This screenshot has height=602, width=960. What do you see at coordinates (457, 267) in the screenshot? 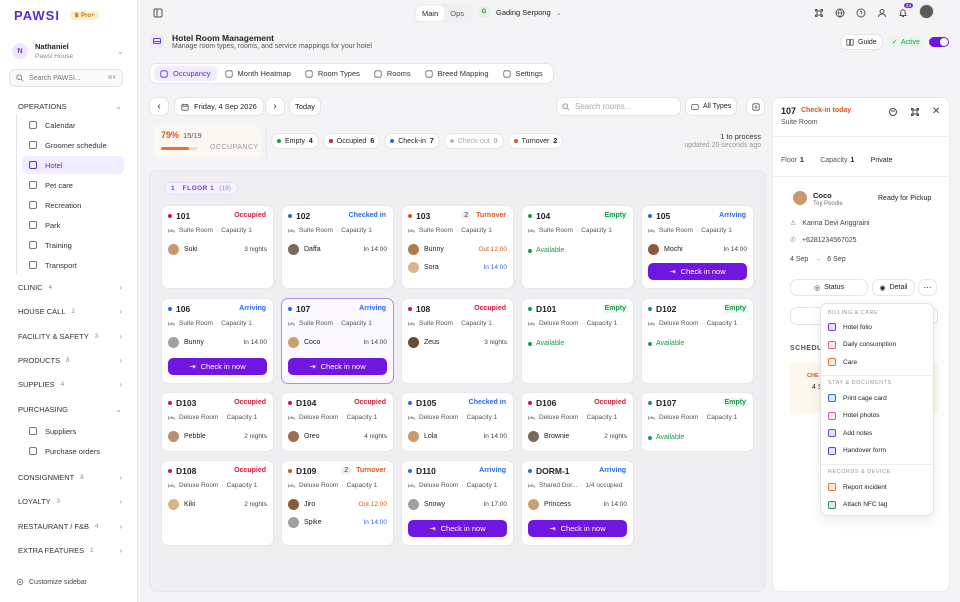
I see `guest-row: Sora In 14:00` at bounding box center [457, 267].